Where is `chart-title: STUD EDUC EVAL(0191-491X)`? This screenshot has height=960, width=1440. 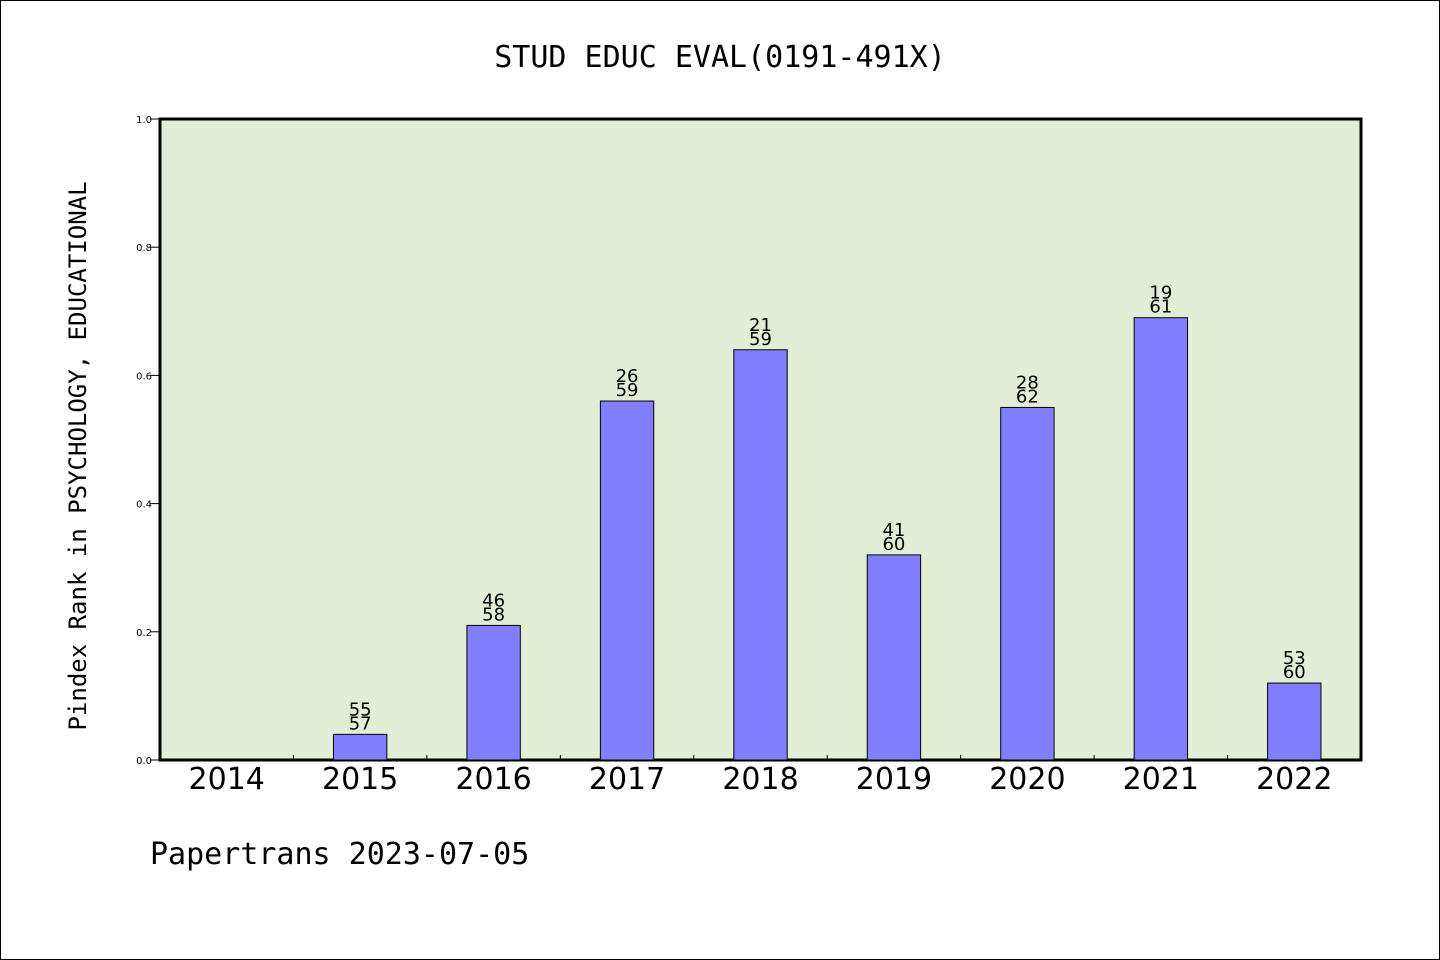 chart-title: STUD EDUC EVAL(0191-491X) is located at coordinates (720, 57).